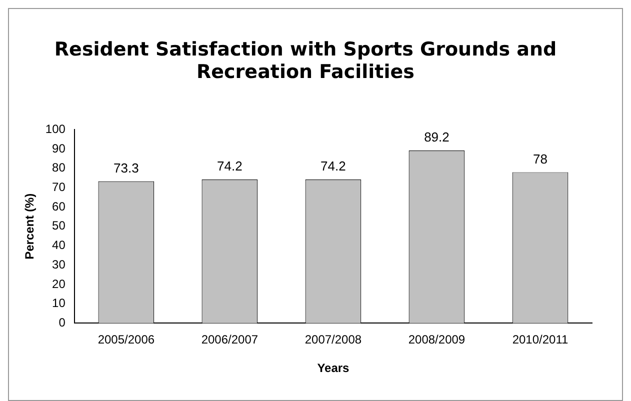 This screenshot has height=401, width=631. What do you see at coordinates (59, 245) in the screenshot?
I see `y-tick-label: 40` at bounding box center [59, 245].